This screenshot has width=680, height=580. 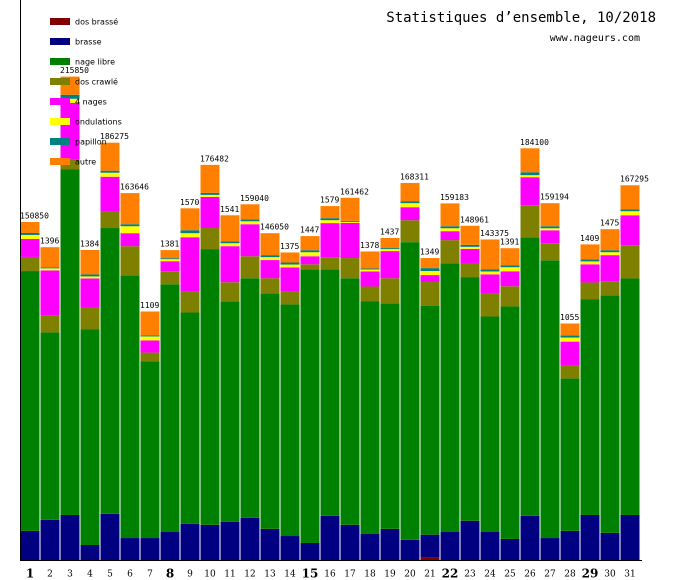 What do you see at coordinates (429, 575) in the screenshot?
I see `x-tick-label: 21` at bounding box center [429, 575].